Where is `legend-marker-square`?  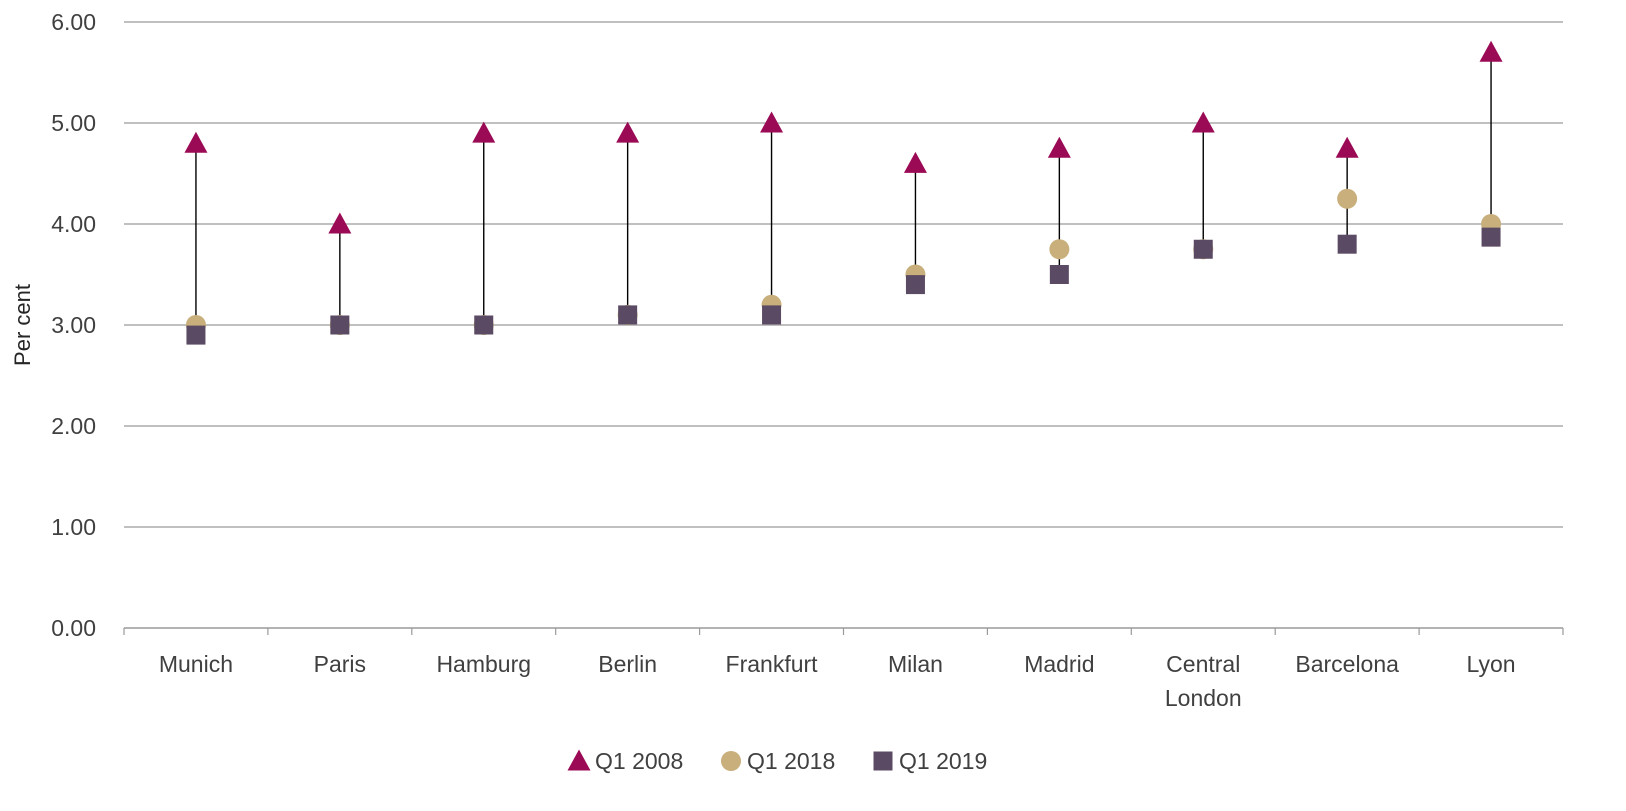 legend-marker-square is located at coordinates (883, 761).